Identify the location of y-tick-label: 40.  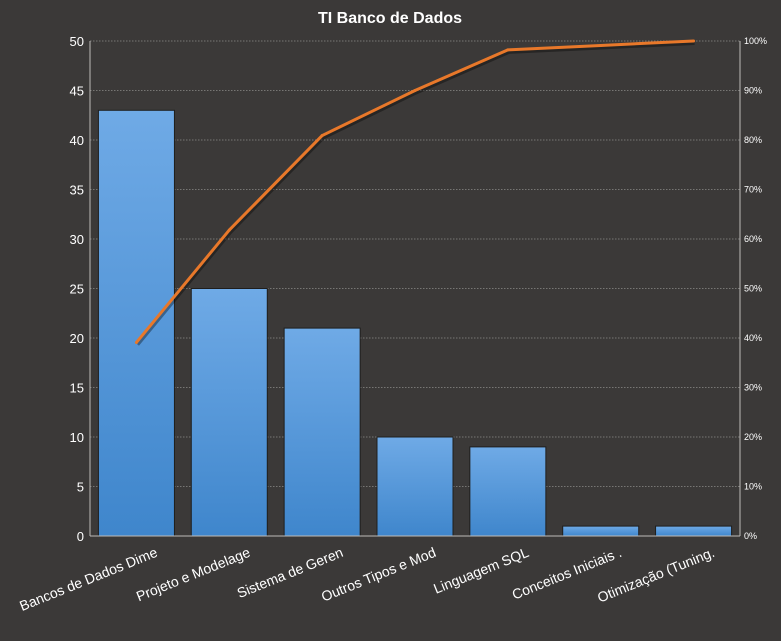
(77, 140).